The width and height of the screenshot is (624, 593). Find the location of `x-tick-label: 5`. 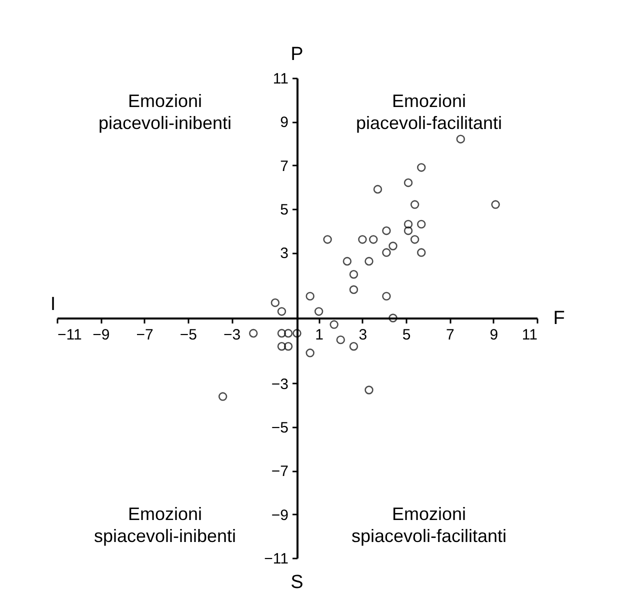

x-tick-label: 5 is located at coordinates (406, 335).